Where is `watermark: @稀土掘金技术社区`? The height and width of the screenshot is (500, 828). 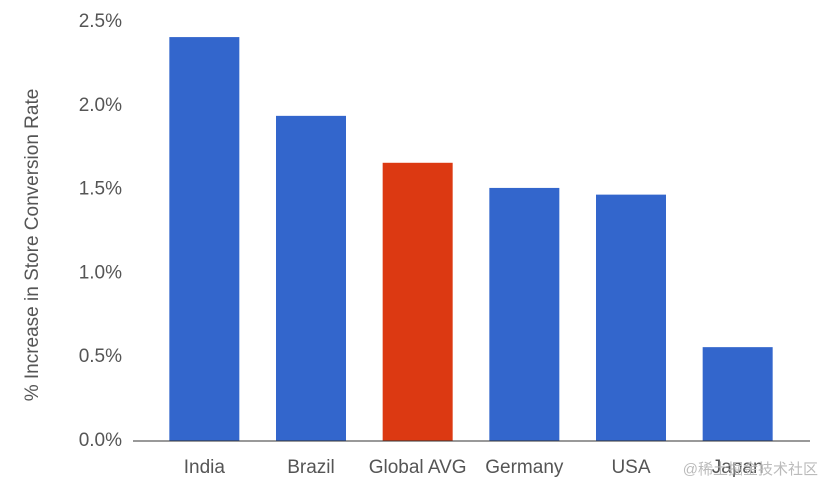 watermark: @稀土掘金技术社区 is located at coordinates (750, 469).